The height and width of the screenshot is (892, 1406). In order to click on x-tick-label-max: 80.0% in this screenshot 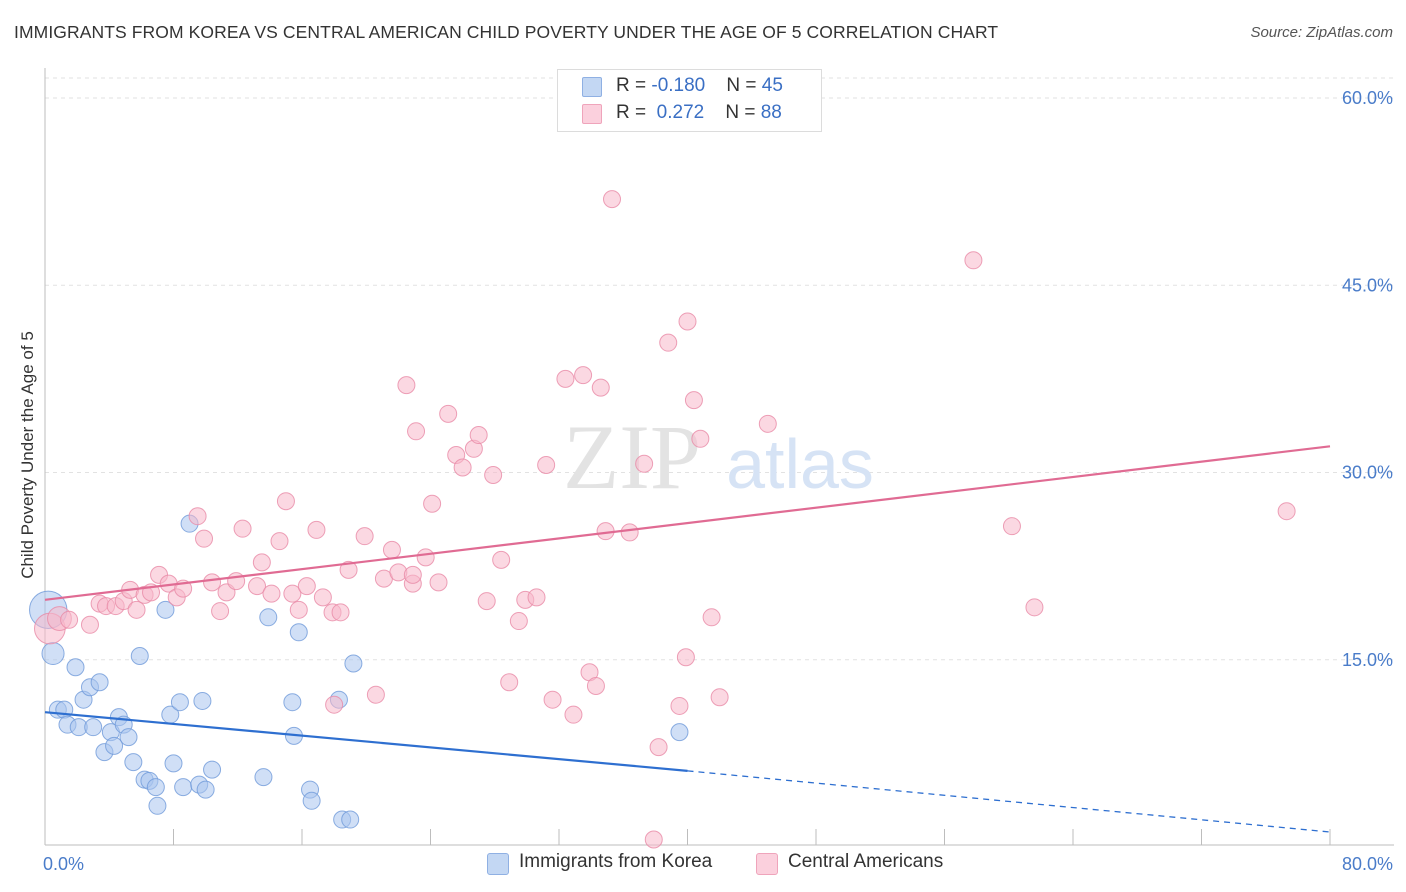, I will do `click(1367, 864)`.